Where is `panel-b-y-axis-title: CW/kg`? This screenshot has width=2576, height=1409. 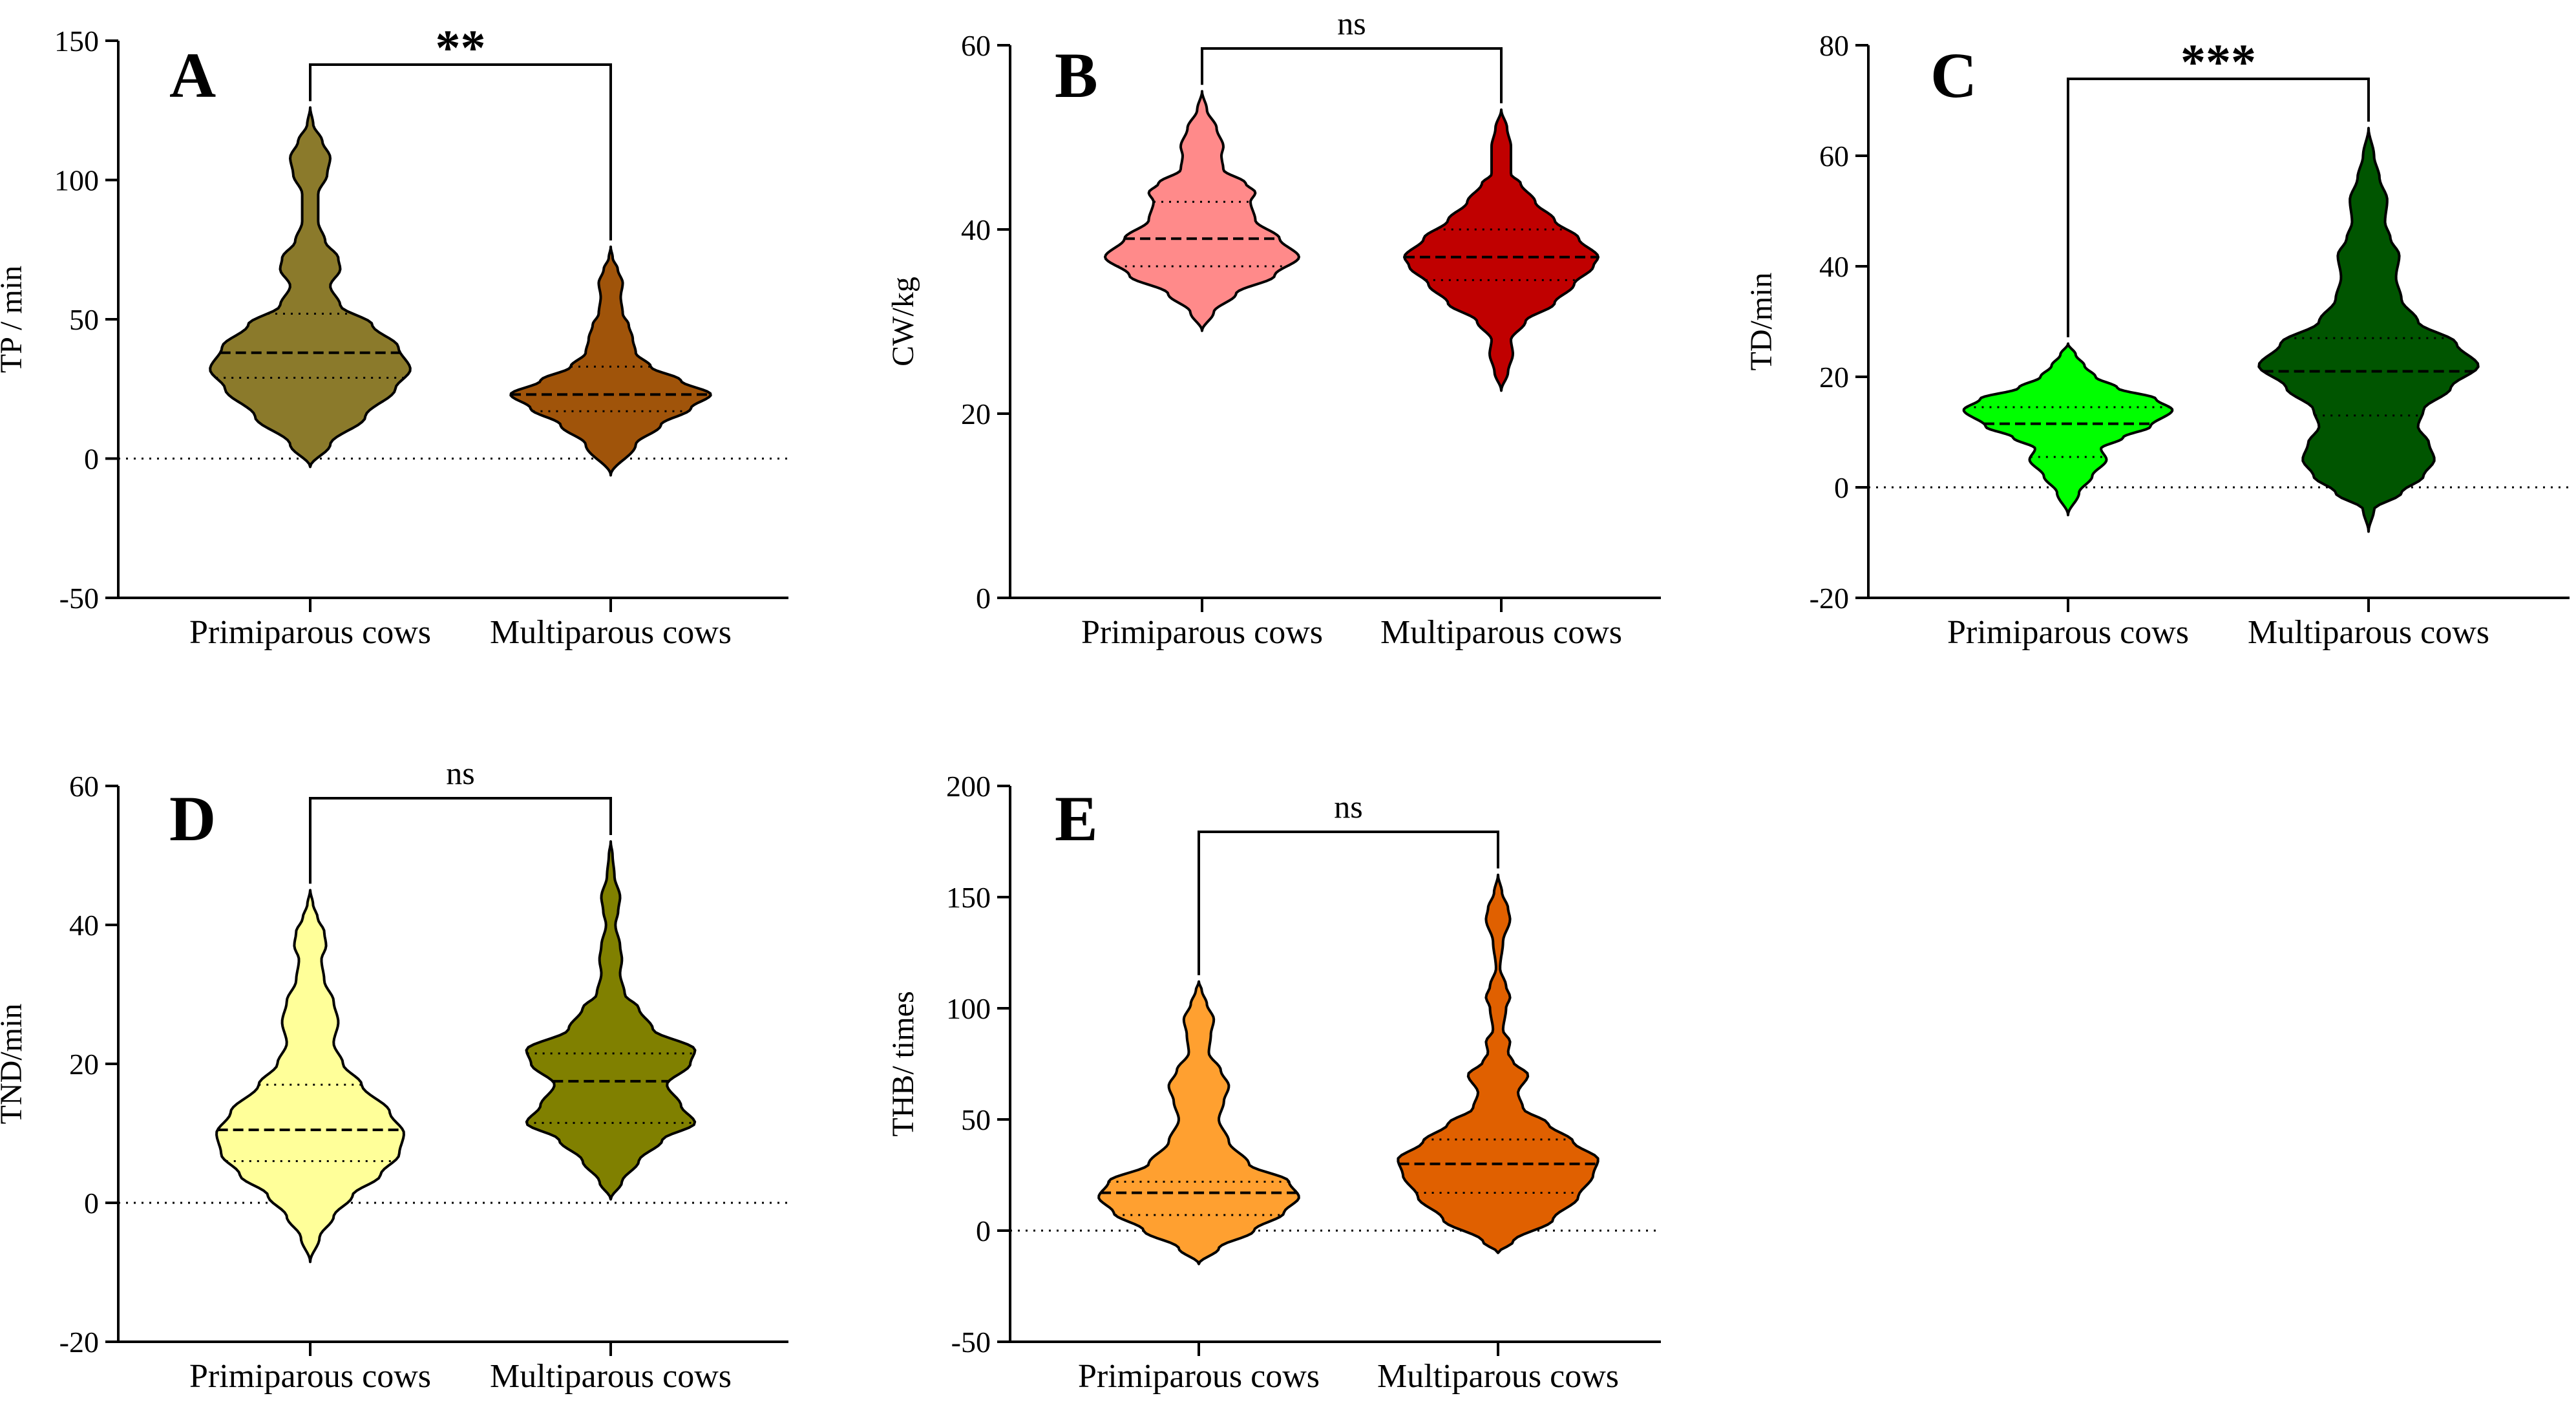
panel-b-y-axis-title: CW/kg is located at coordinates (903, 321).